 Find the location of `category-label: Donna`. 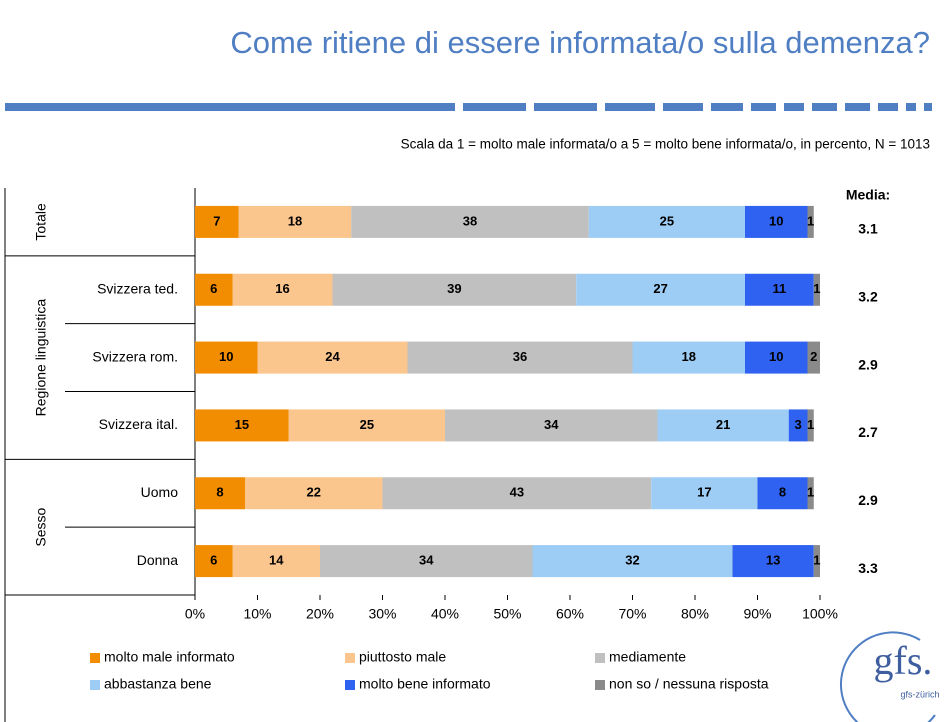

category-label: Donna is located at coordinates (157, 560).